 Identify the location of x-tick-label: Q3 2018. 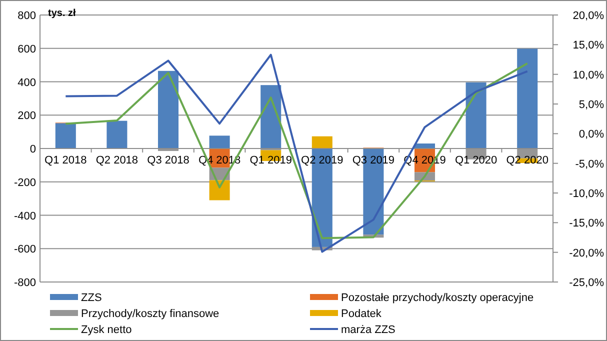
(168, 160).